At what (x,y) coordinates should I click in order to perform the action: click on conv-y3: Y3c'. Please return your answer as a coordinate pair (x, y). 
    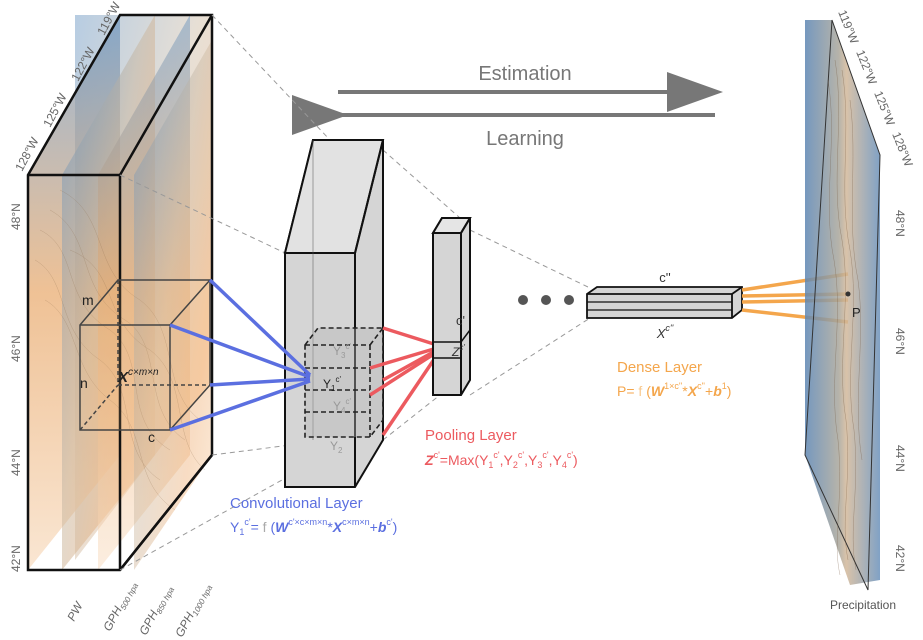
    Looking at the image, I should click on (342, 351).